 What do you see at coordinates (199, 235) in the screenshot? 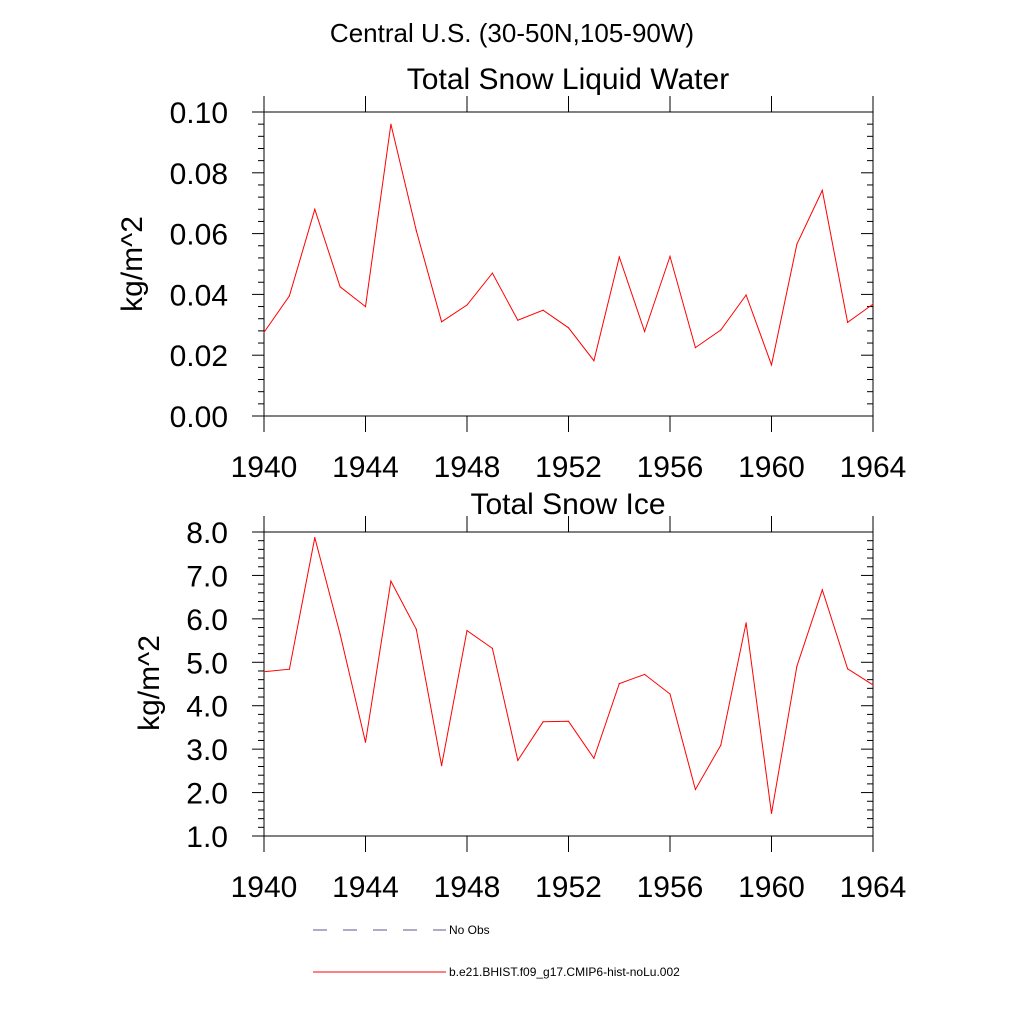
I see `y-tick-label: 0.06` at bounding box center [199, 235].